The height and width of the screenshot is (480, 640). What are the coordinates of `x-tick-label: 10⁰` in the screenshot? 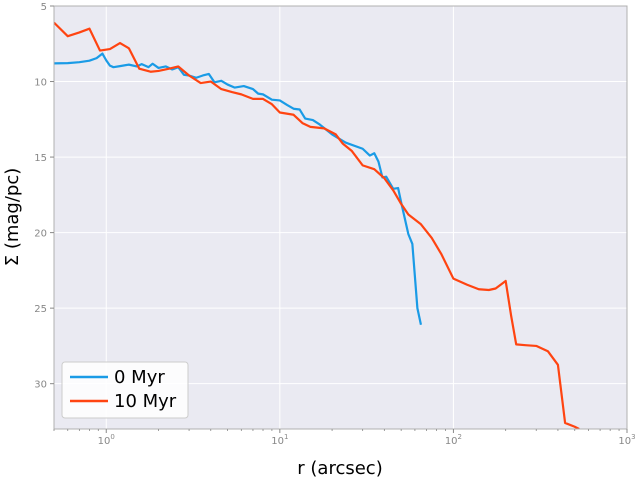 It's located at (106, 440).